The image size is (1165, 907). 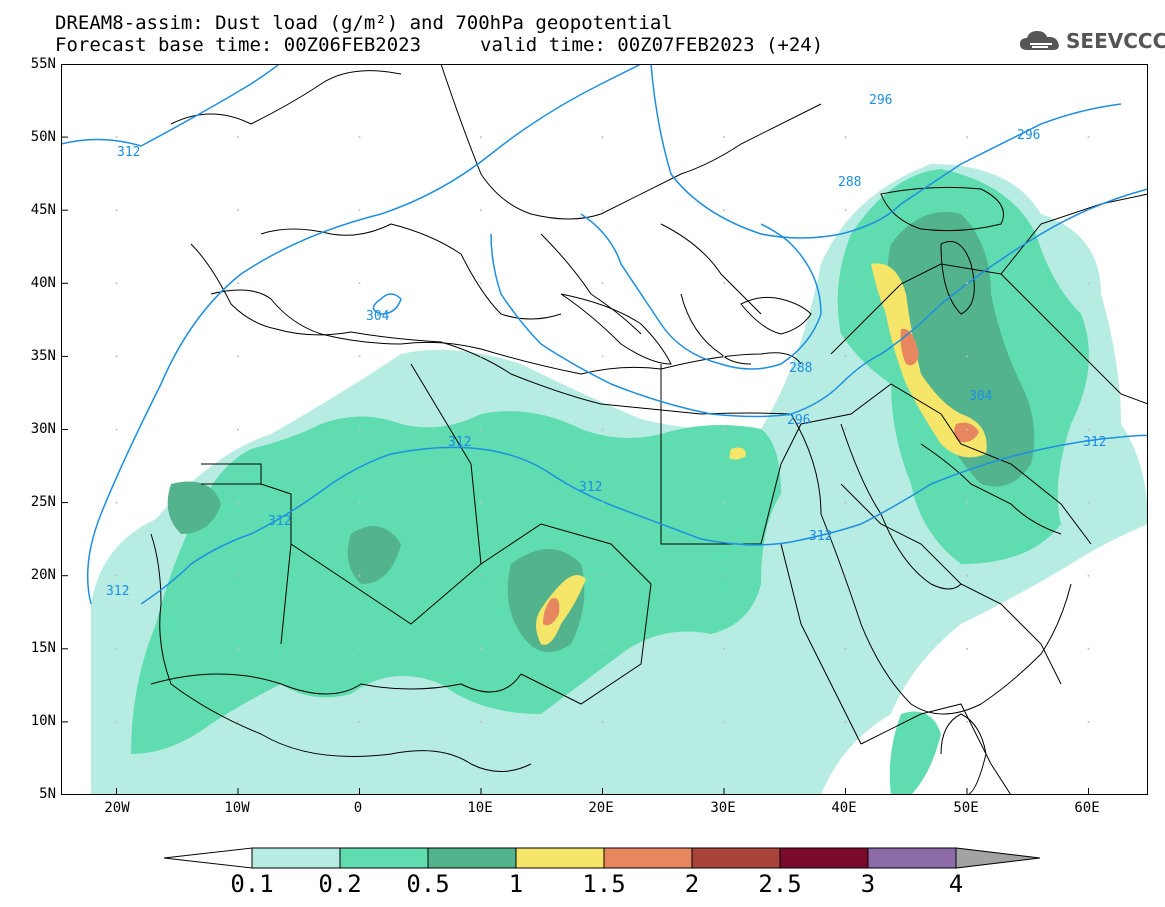 I want to click on base-time-label: Forecast base time: 00Z06FEB2023, so click(x=238, y=45).